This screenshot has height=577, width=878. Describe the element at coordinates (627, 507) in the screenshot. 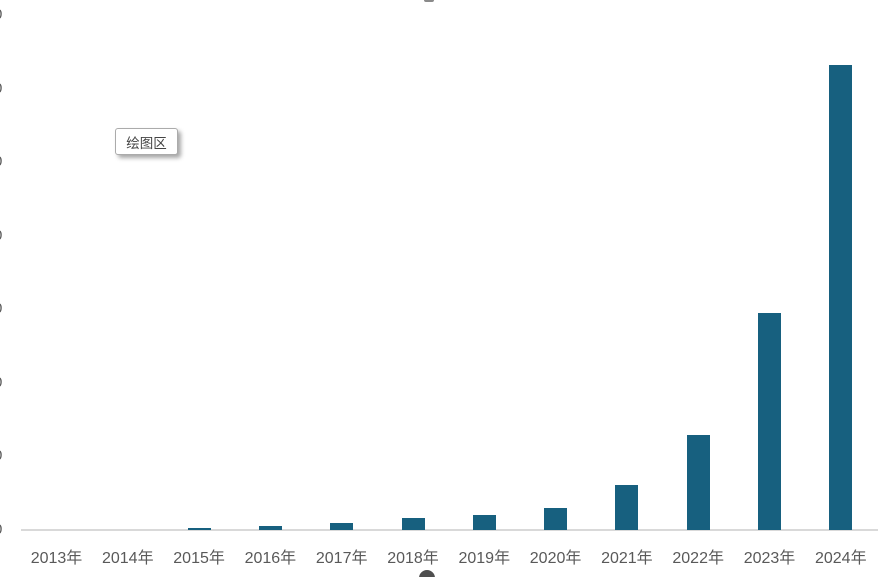

I see `bar-2021年` at that location.